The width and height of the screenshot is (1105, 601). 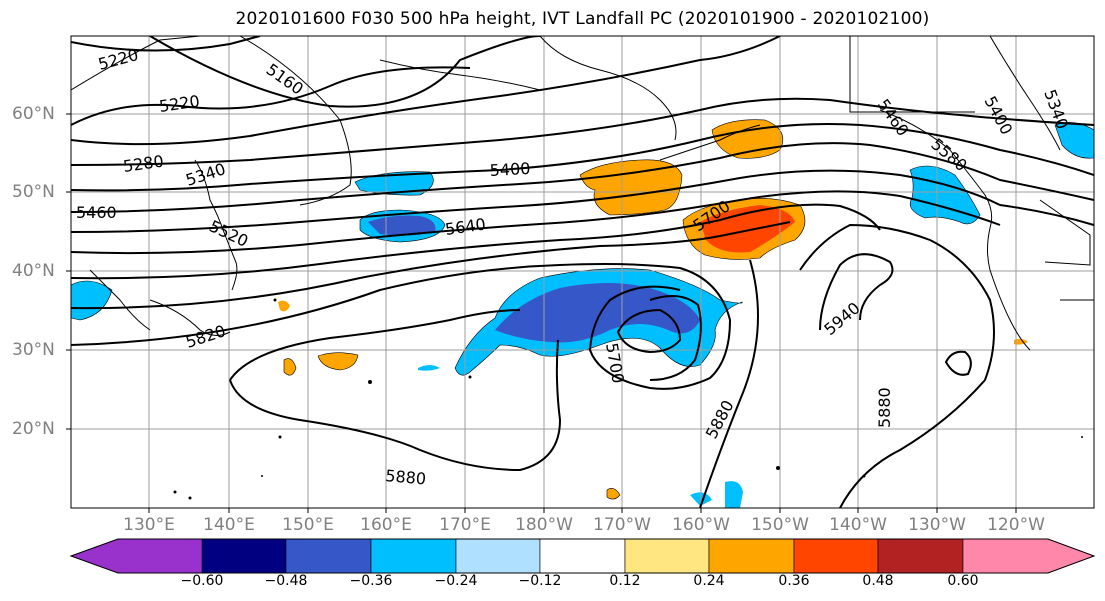 What do you see at coordinates (456, 581) in the screenshot?
I see `colorbar-tick-label: −0.24` at bounding box center [456, 581].